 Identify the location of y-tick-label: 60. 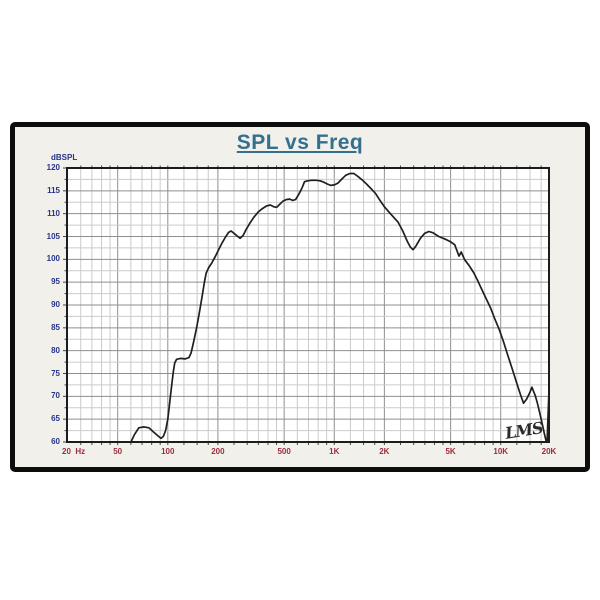
(55, 441).